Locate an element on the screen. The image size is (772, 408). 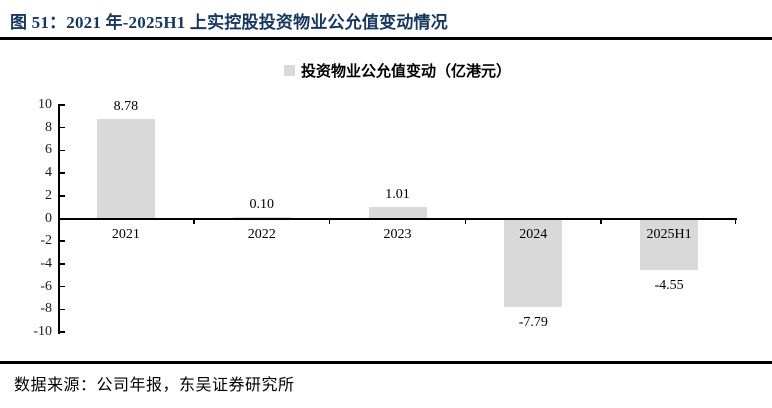
y-axis-tick-label: -10 is located at coordinates (42, 331).